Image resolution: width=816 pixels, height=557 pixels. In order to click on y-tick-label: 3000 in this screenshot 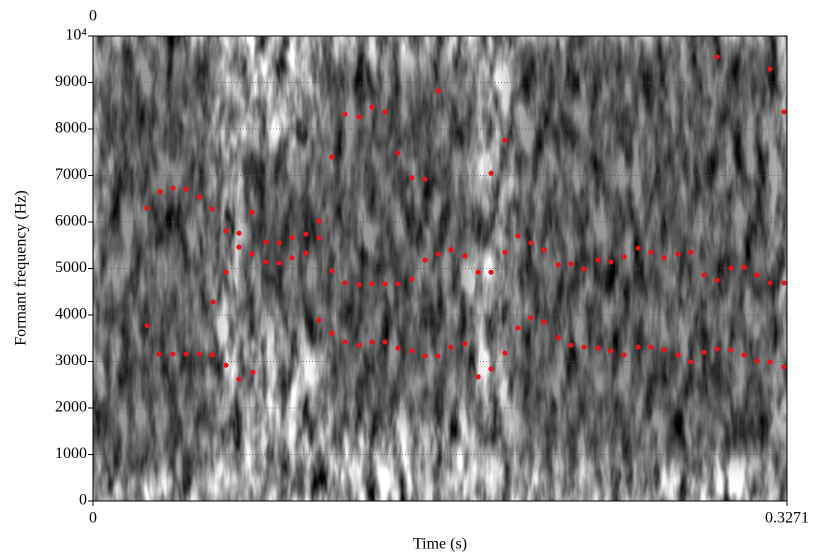, I will do `click(71, 360)`.